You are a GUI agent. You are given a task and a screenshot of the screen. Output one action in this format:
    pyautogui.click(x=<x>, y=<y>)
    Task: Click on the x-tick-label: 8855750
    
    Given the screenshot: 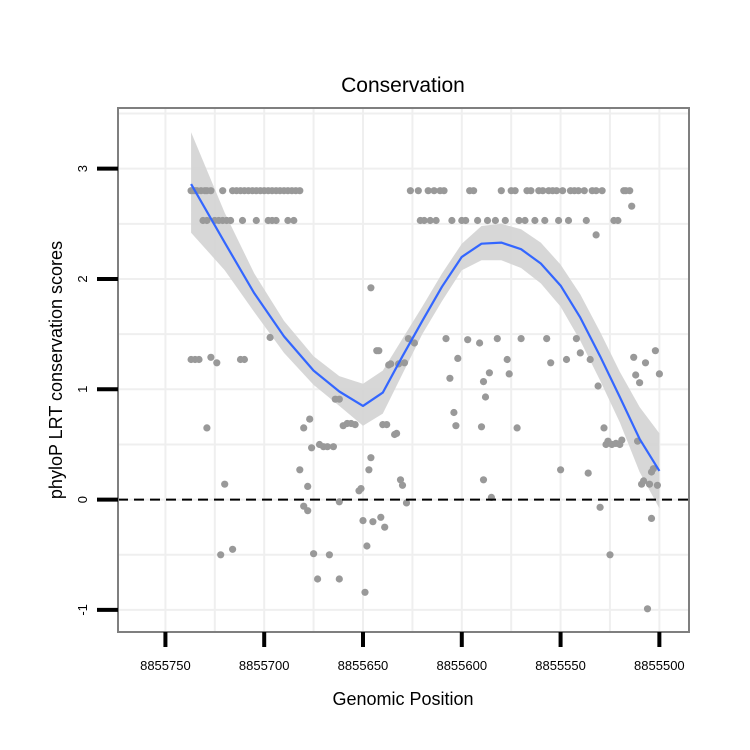 What is the action you would take?
    pyautogui.click(x=165, y=665)
    